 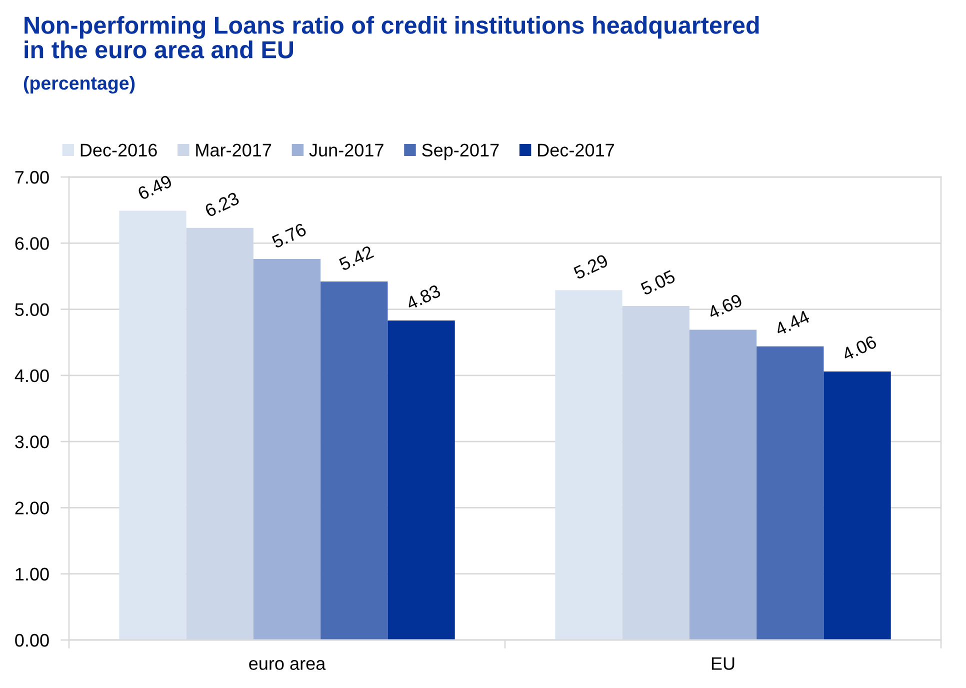 What do you see at coordinates (346, 150) in the screenshot?
I see `legend-label: Jun-2017` at bounding box center [346, 150].